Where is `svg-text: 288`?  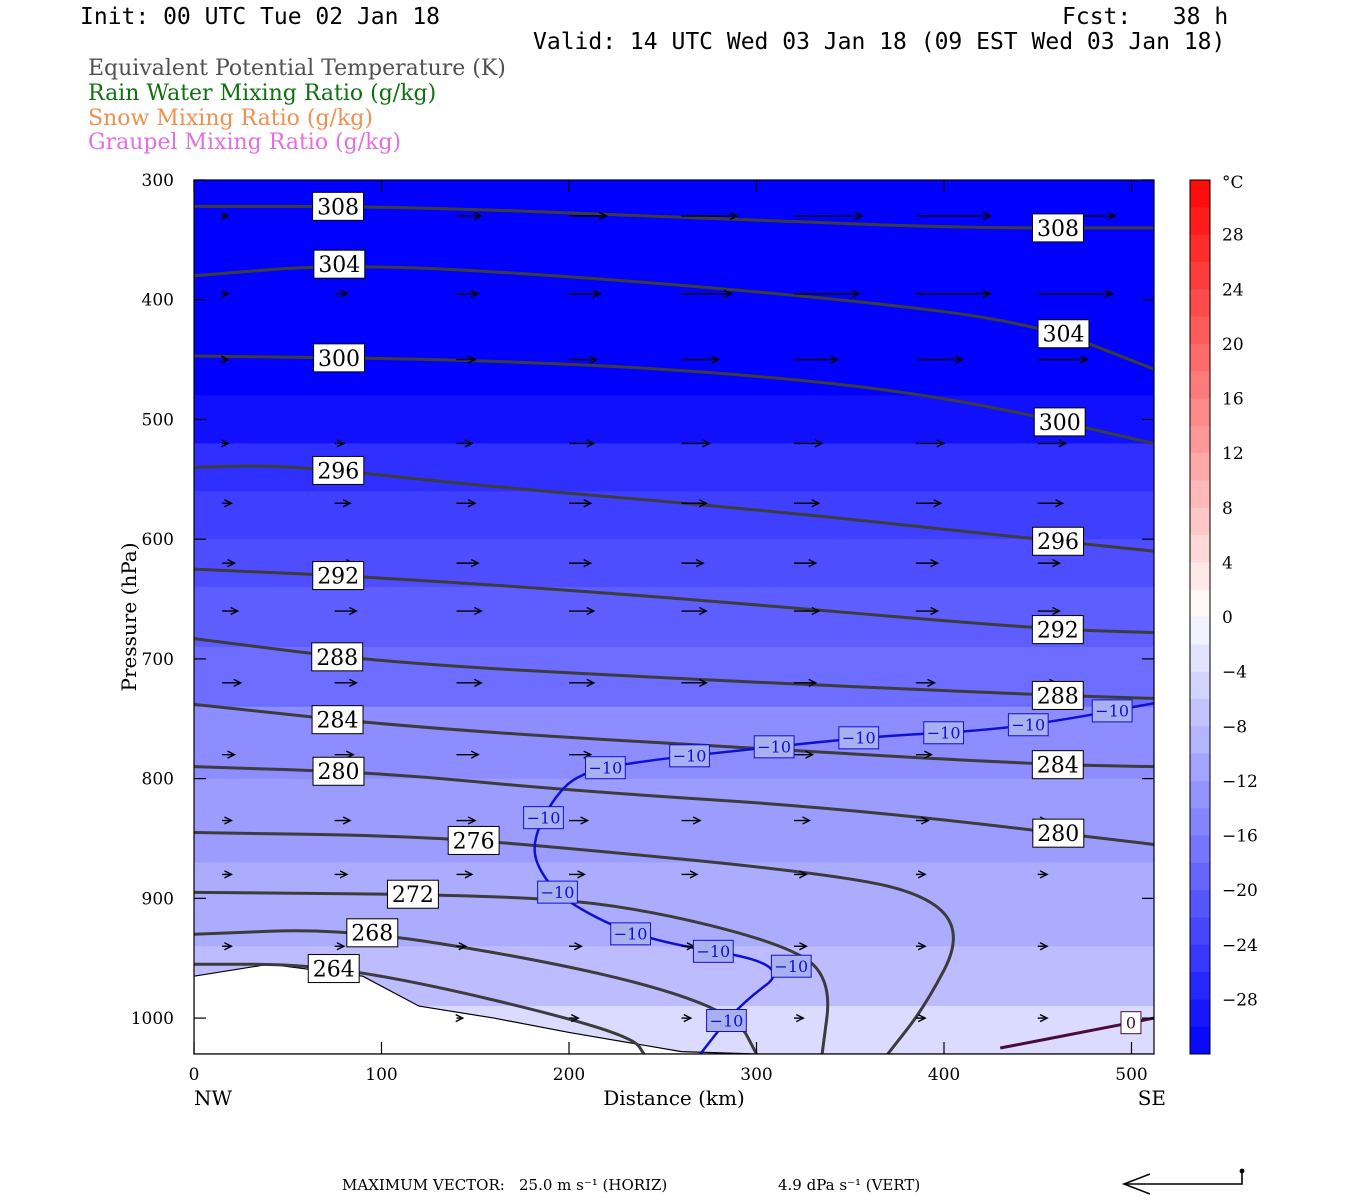 svg-text: 288 is located at coordinates (337, 658).